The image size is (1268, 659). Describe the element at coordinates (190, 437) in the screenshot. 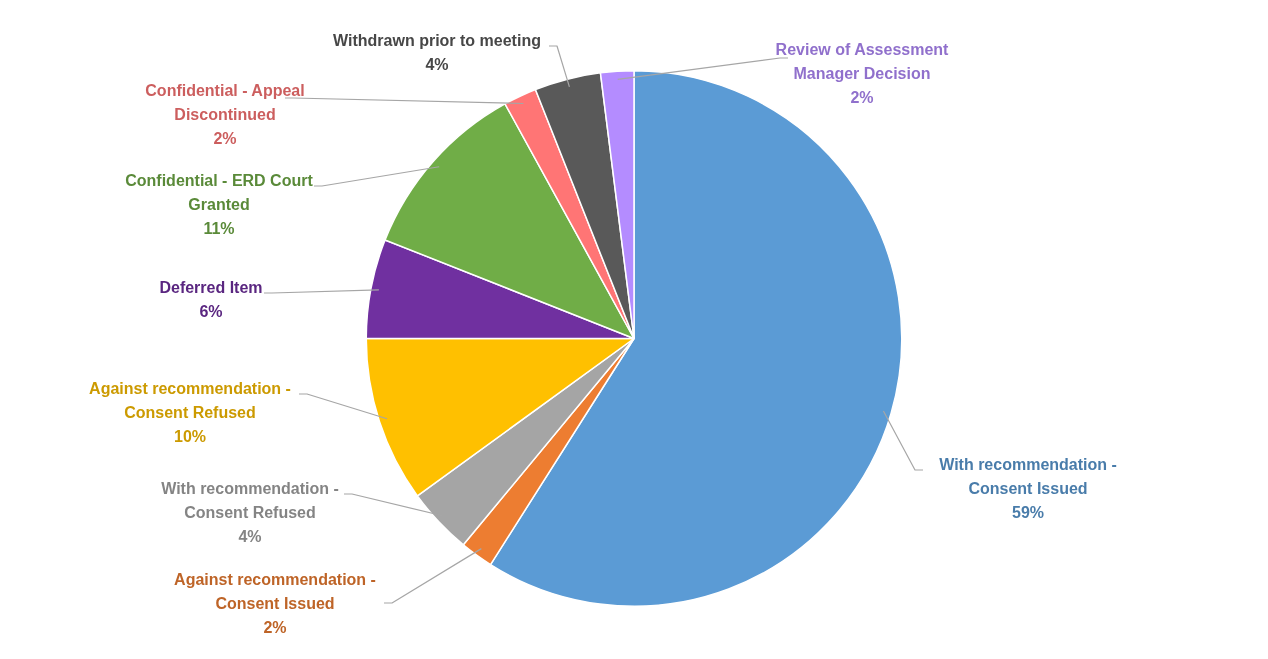

I see `data-label: 10%` at that location.